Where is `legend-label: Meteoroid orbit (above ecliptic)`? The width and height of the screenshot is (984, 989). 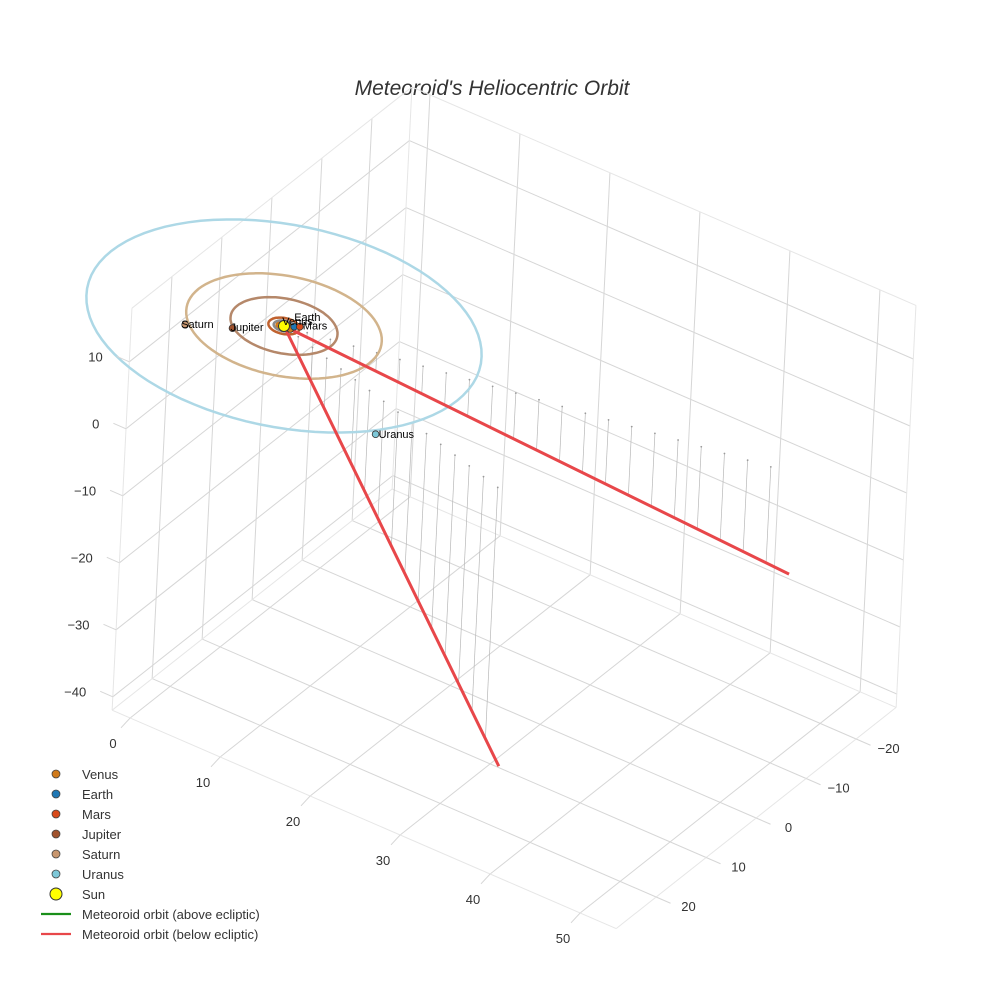 legend-label: Meteoroid orbit (above ecliptic) is located at coordinates (171, 914).